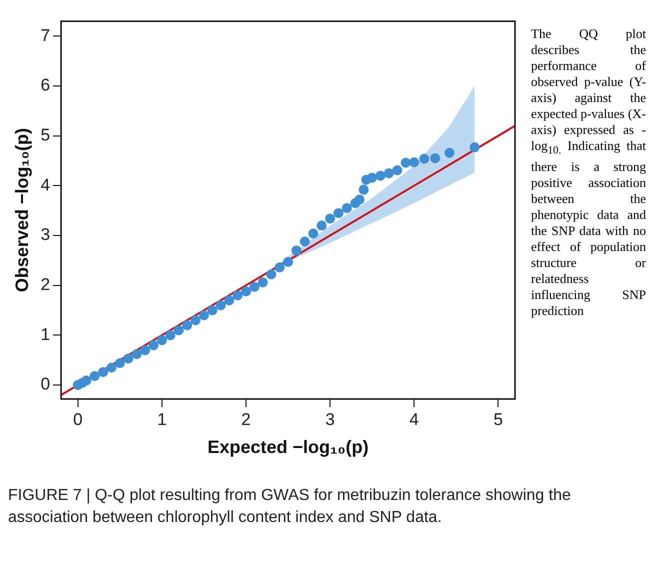 Image resolution: width=655 pixels, height=561 pixels. What do you see at coordinates (78, 419) in the screenshot?
I see `x-tick-label: 0` at bounding box center [78, 419].